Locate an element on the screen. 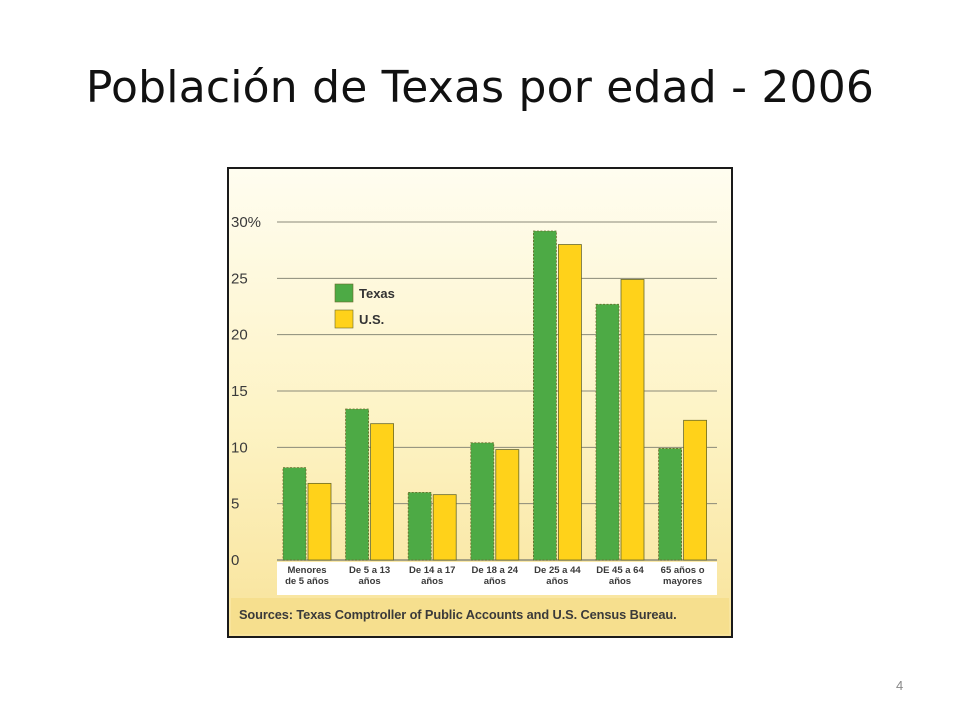 Image resolution: width=960 pixels, height=720 pixels. page-number: 4 is located at coordinates (900, 685).